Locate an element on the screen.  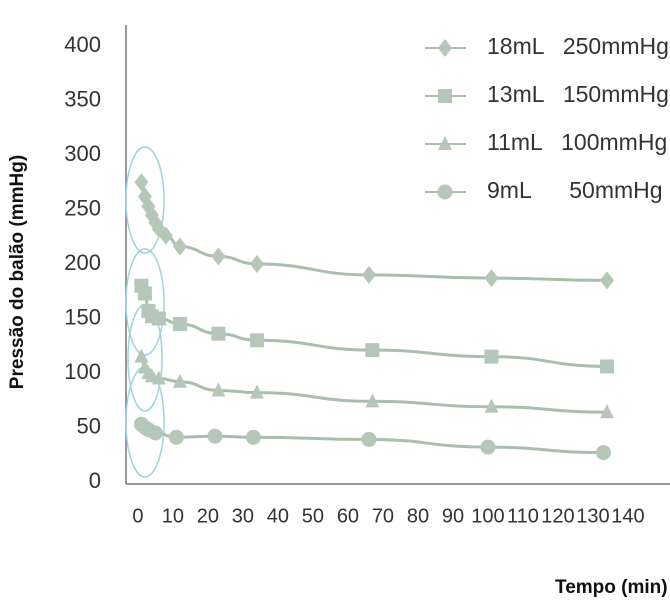
x-tick-label: 140 is located at coordinates (627, 516).